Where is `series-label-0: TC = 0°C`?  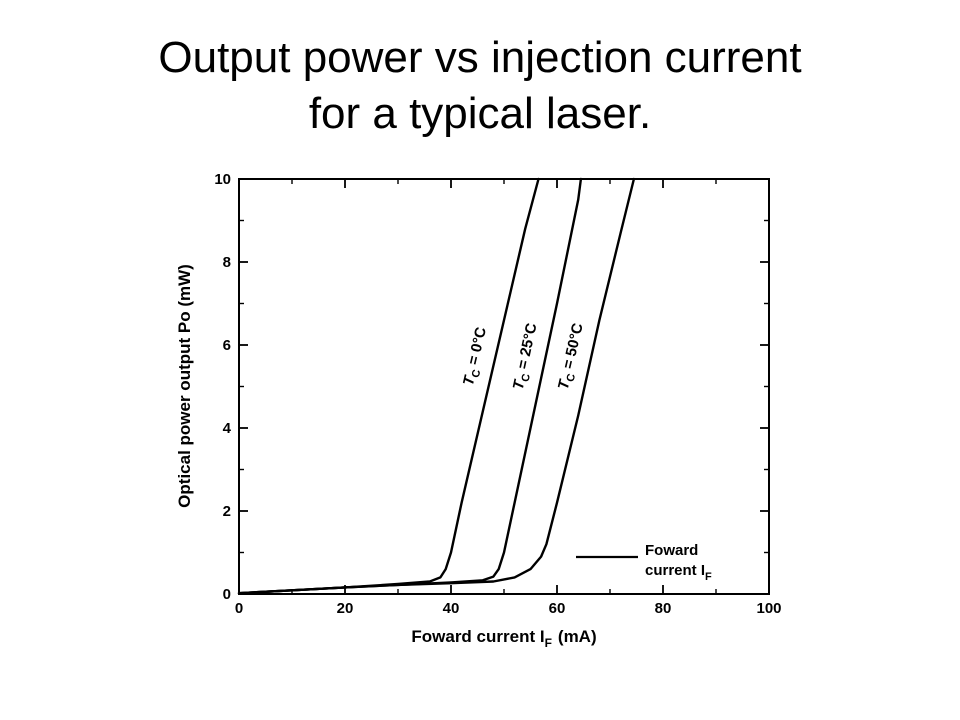 series-label-0: TC = 0°C is located at coordinates (476, 356).